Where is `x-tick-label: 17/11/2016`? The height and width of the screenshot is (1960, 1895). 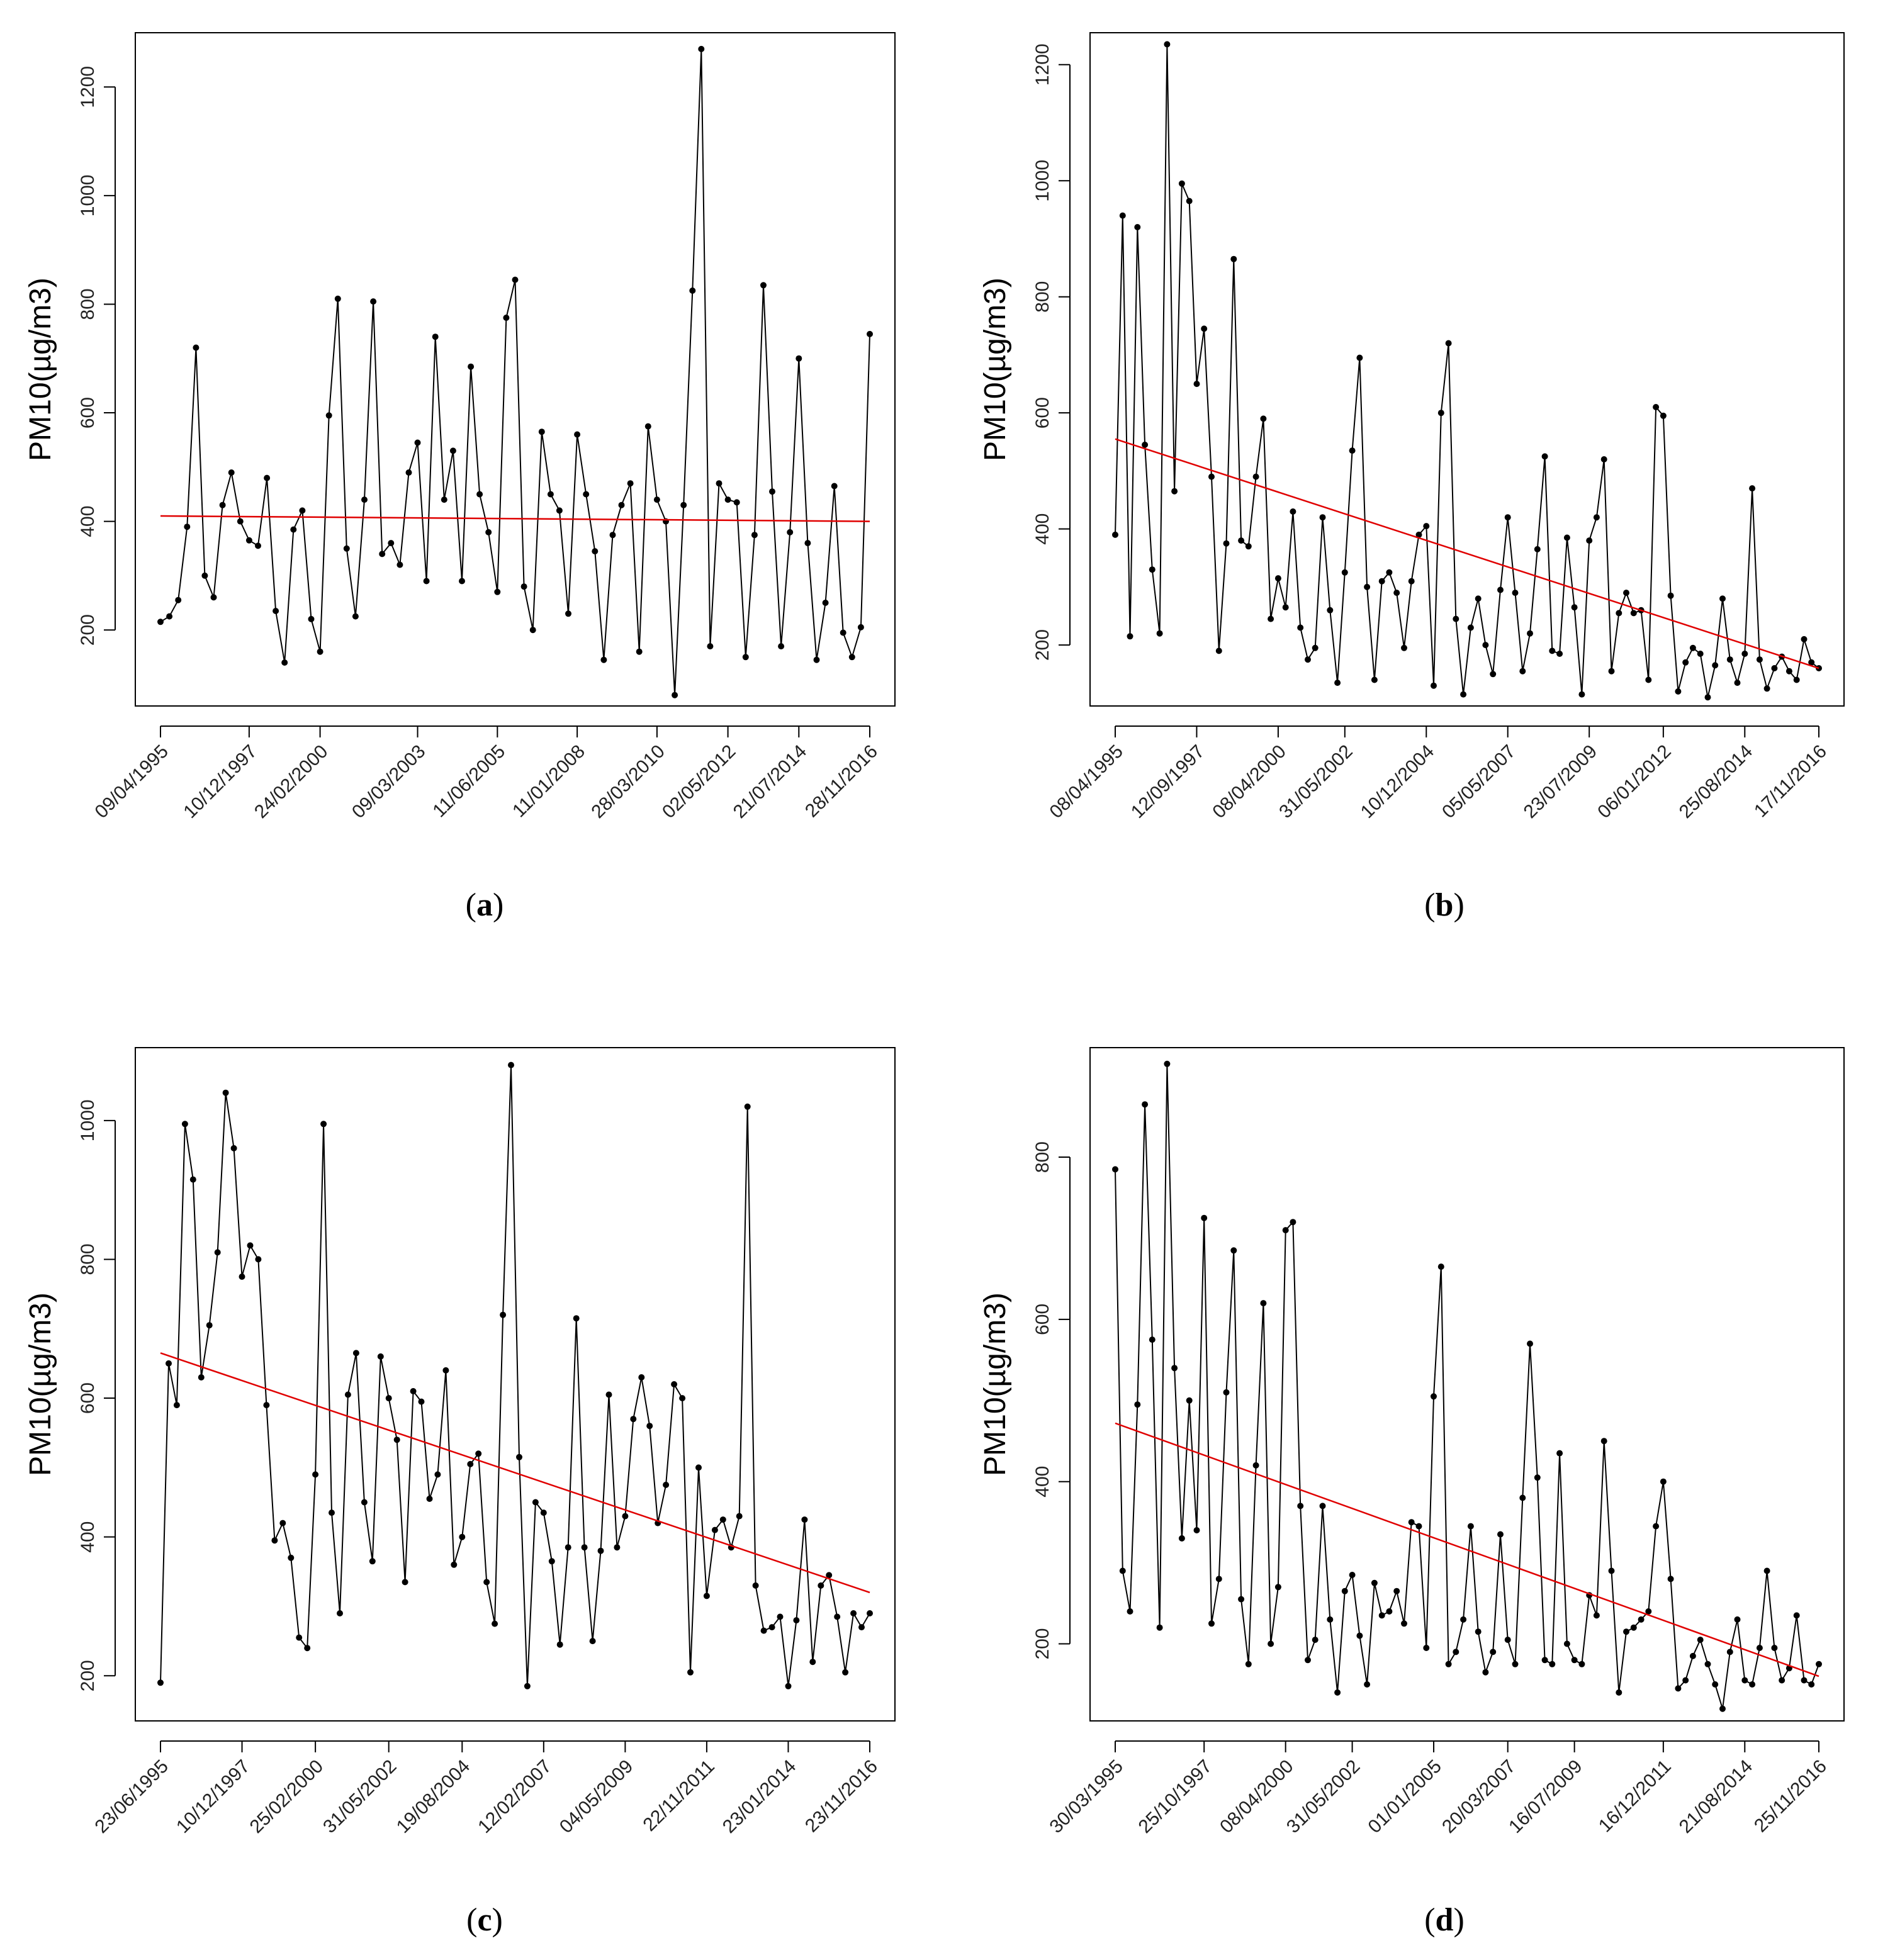
x-tick-label: 17/11/2016 is located at coordinates (1790, 781).